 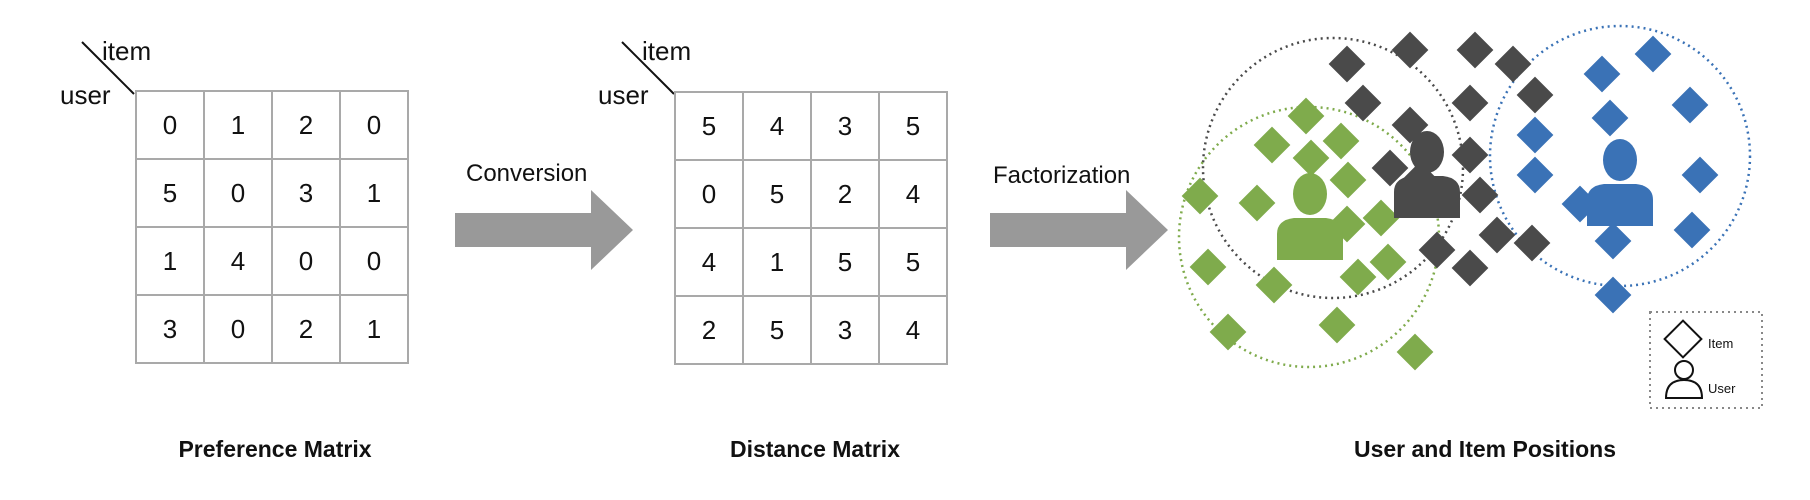 What do you see at coordinates (623, 95) in the screenshot?
I see `distance-row-label: user` at bounding box center [623, 95].